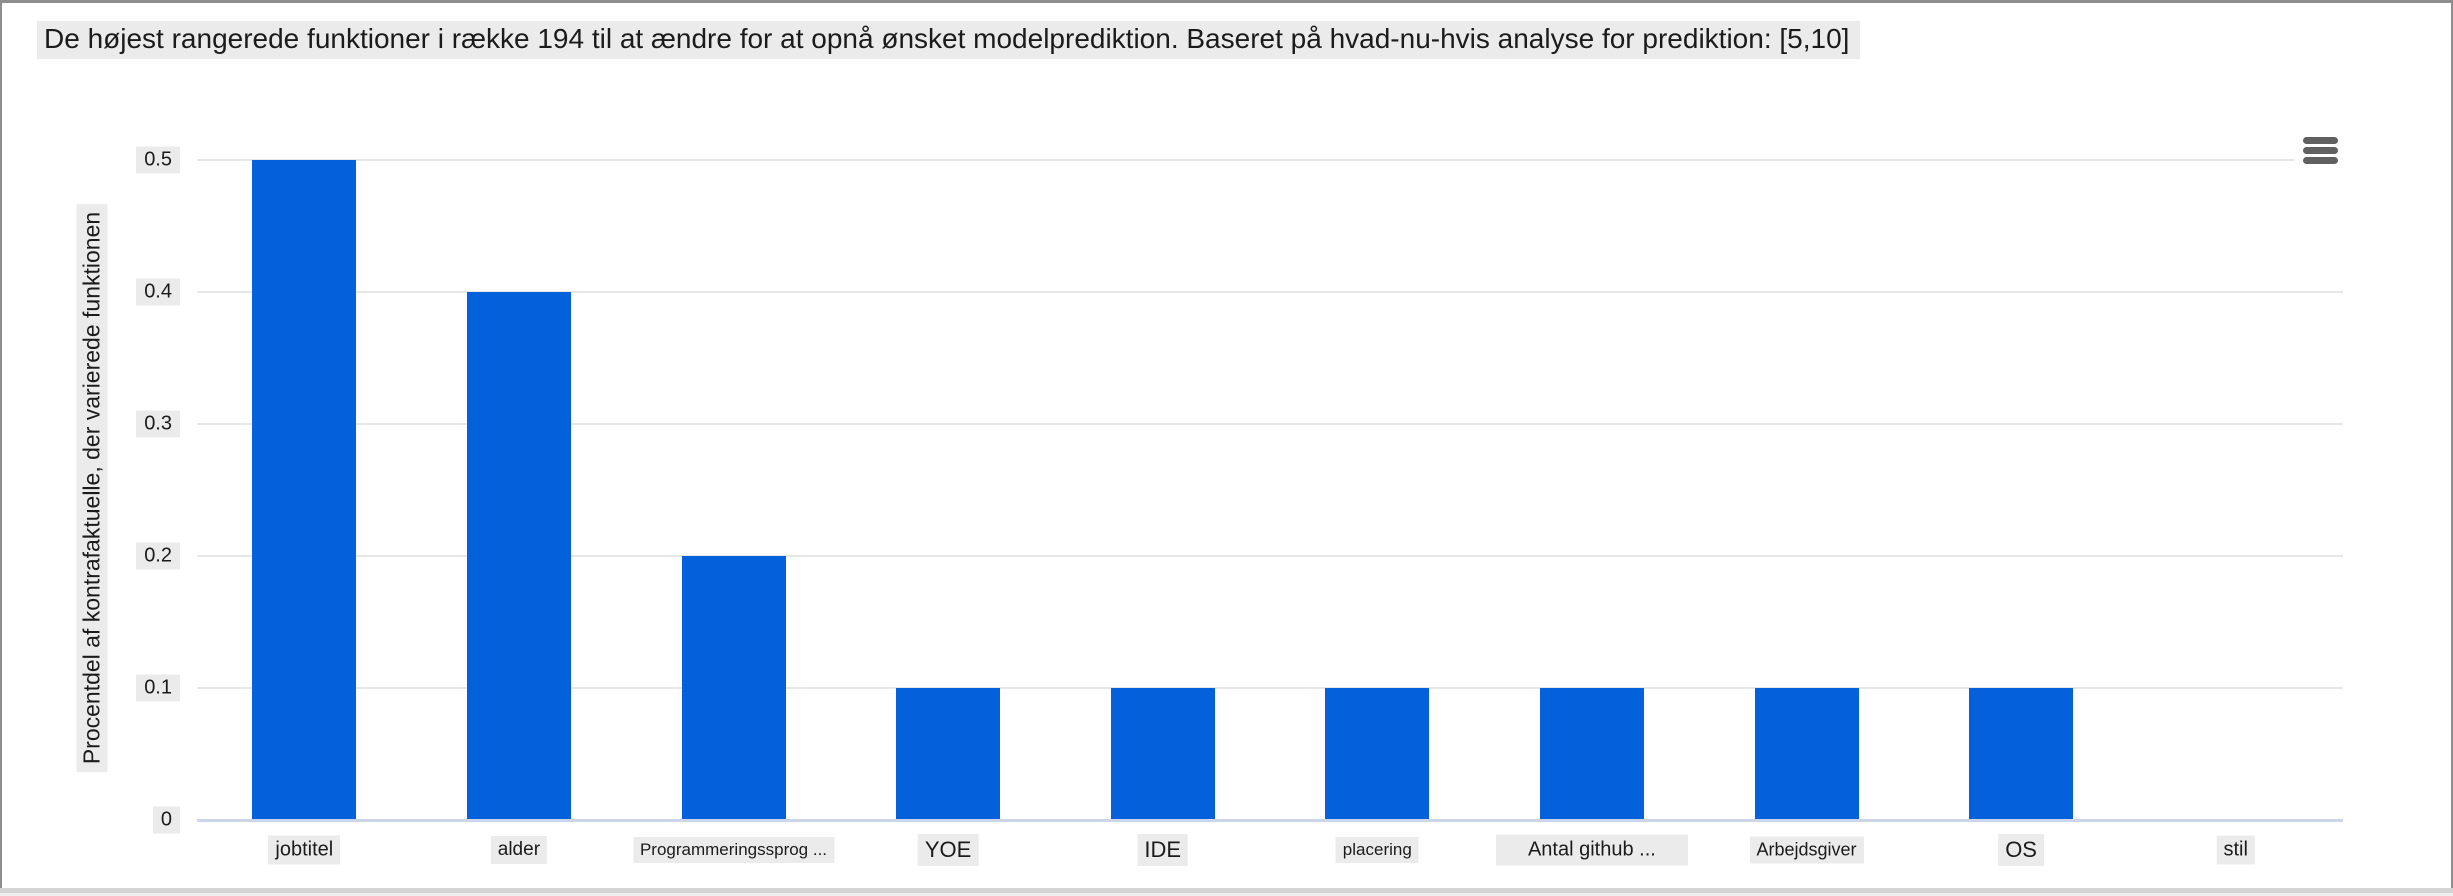 This screenshot has width=2453, height=896. Describe the element at coordinates (158, 160) in the screenshot. I see `y-tick-label: 0.5` at that location.